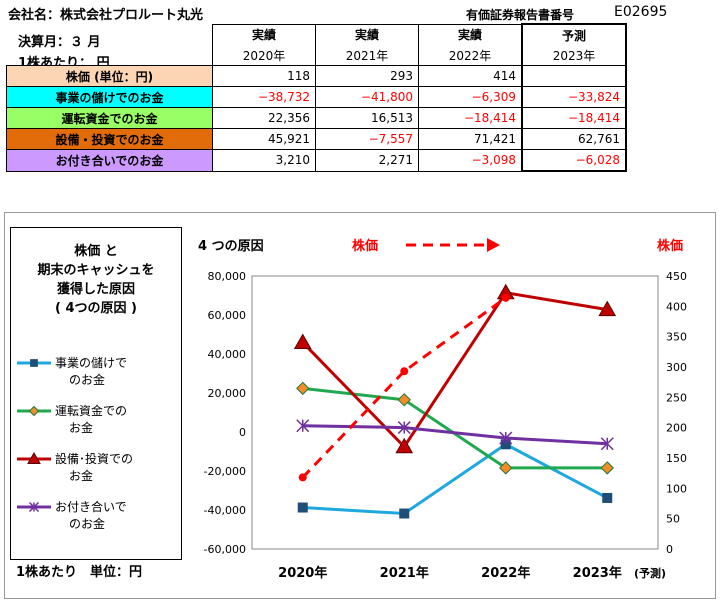  What do you see at coordinates (225, 471) in the screenshot?
I see `y-tick-label: -20,000` at bounding box center [225, 471].